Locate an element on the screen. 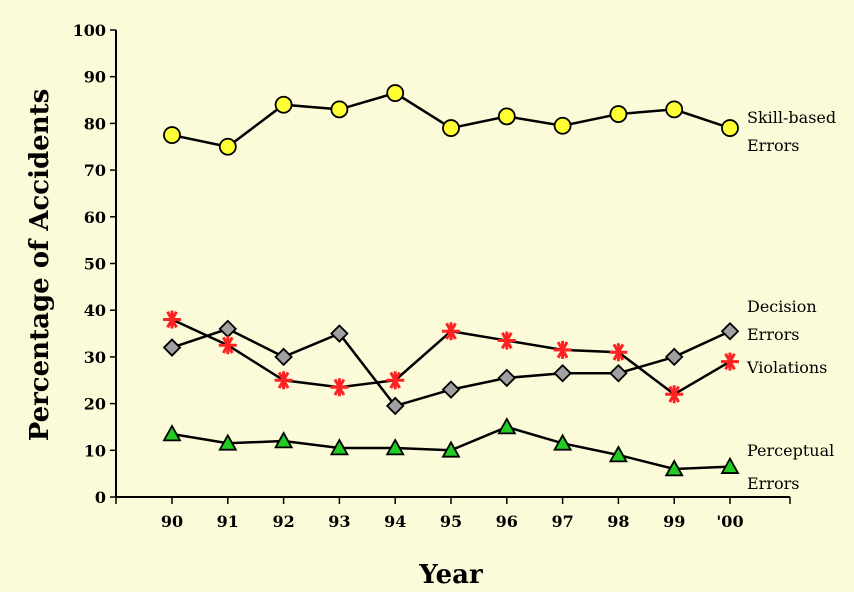 The width and height of the screenshot is (854, 592). series-violations is located at coordinates (451, 357).